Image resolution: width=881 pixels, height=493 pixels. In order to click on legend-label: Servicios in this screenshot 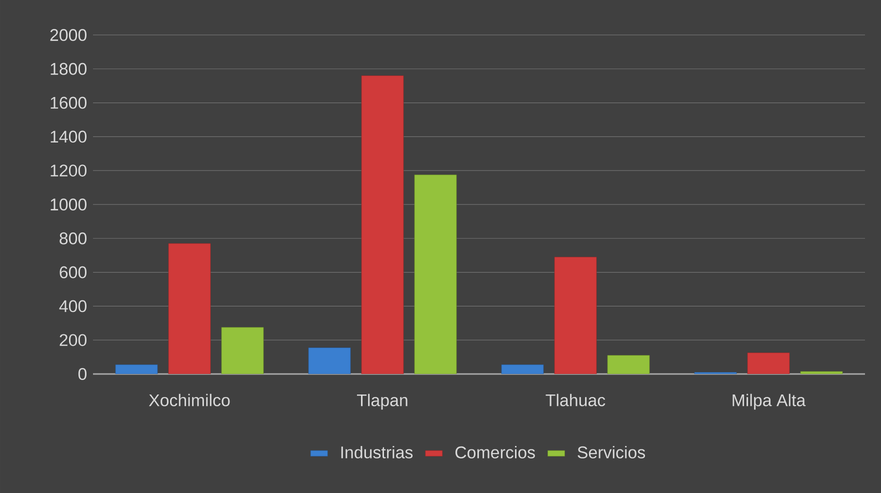, I will do `click(612, 452)`.